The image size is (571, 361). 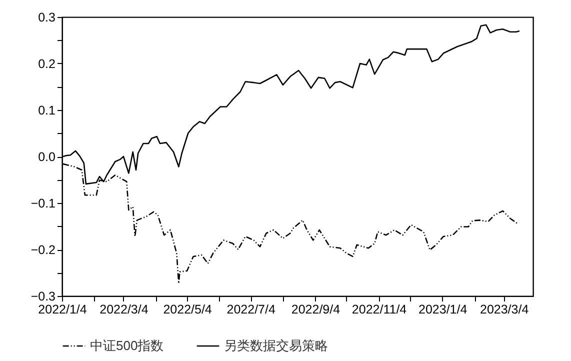 What do you see at coordinates (47, 64) in the screenshot?
I see `y-tick-label: 0.2` at bounding box center [47, 64].